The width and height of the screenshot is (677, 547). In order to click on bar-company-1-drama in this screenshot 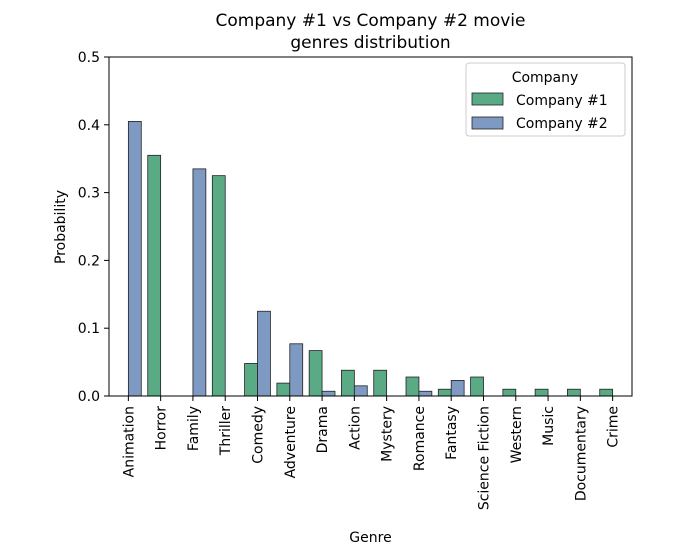, I will do `click(315, 373)`.